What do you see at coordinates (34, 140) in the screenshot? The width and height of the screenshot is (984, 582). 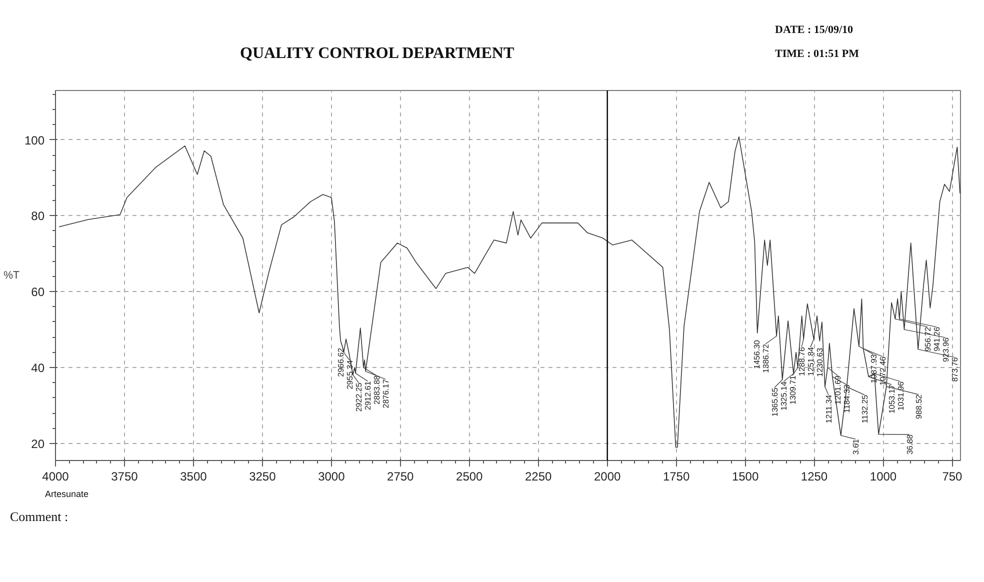 I see `y-tick-label: 100` at bounding box center [34, 140].